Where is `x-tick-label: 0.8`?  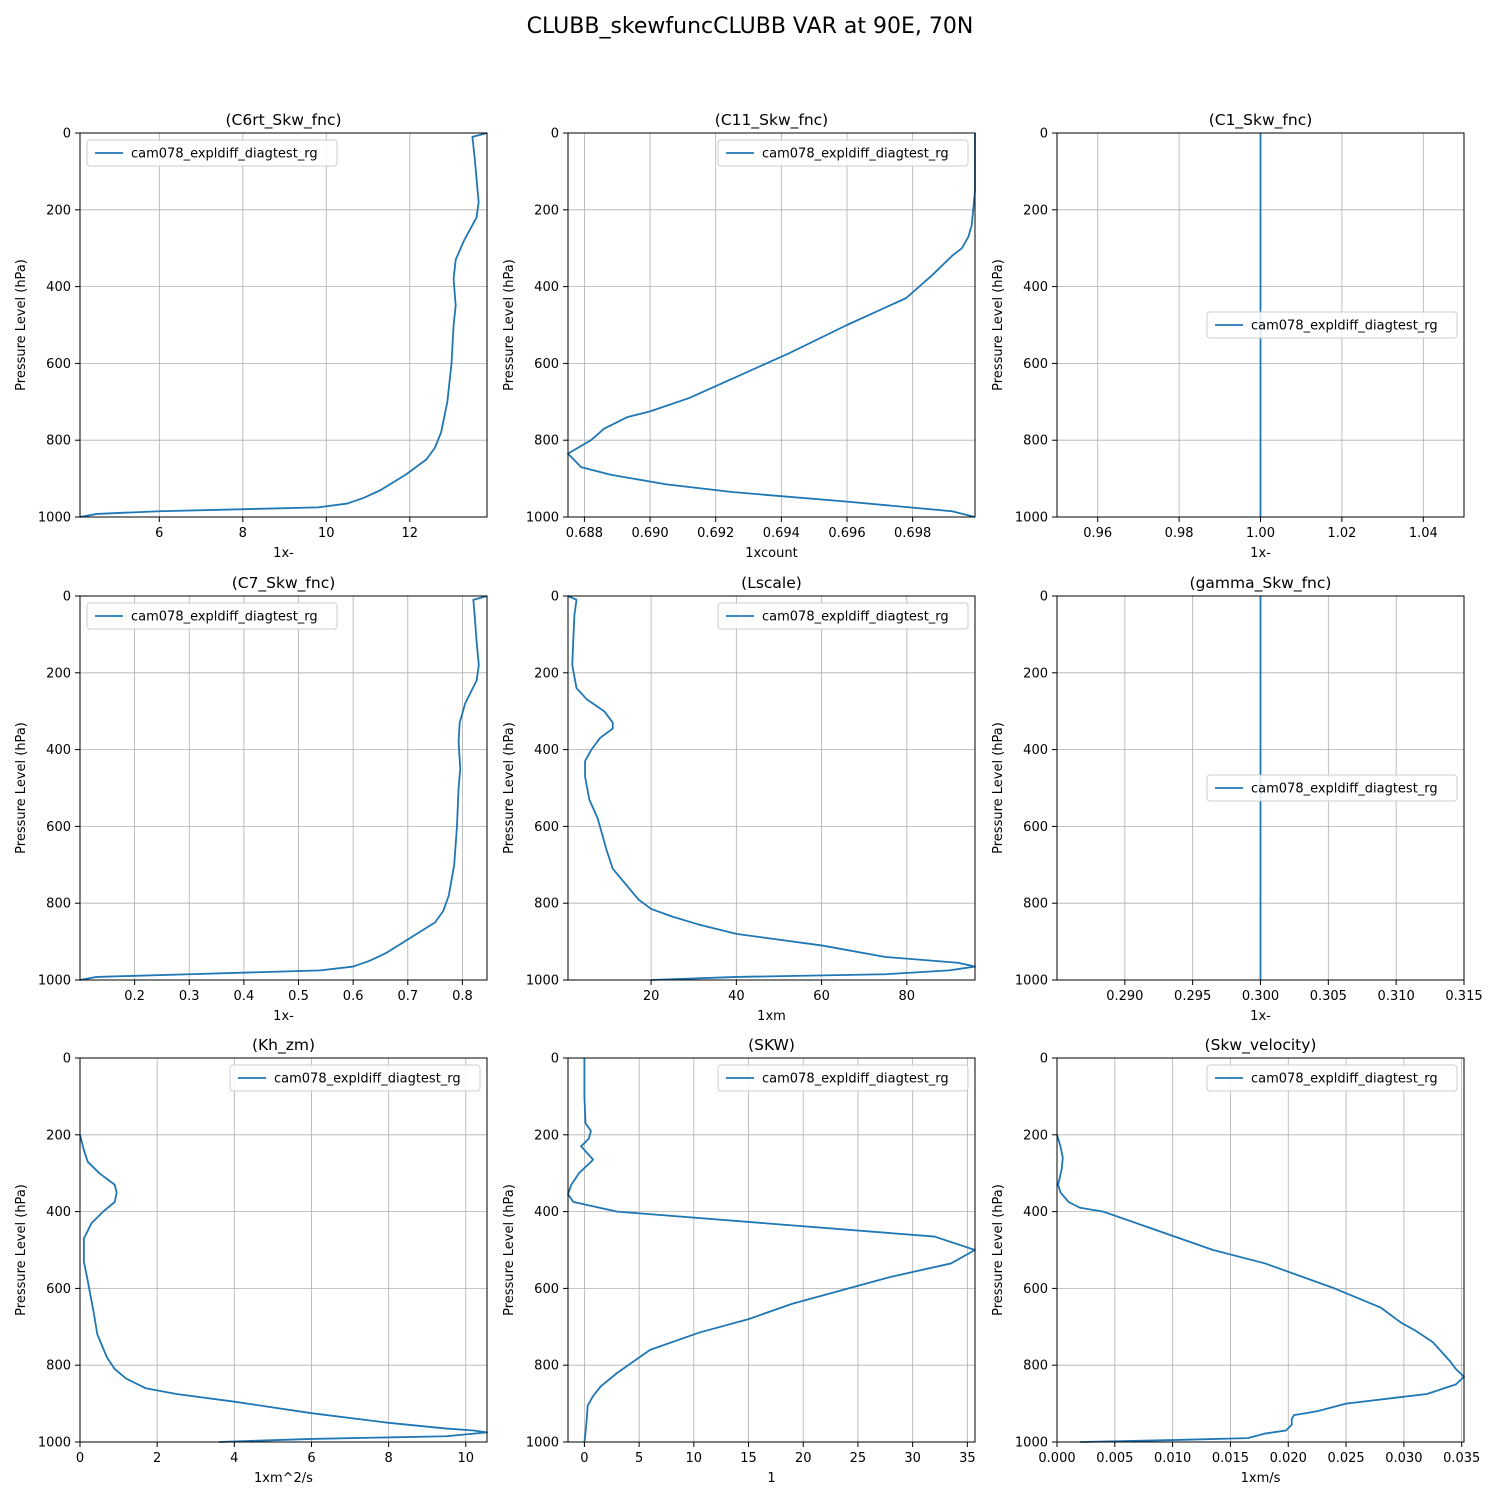
x-tick-label: 0.8 is located at coordinates (462, 996).